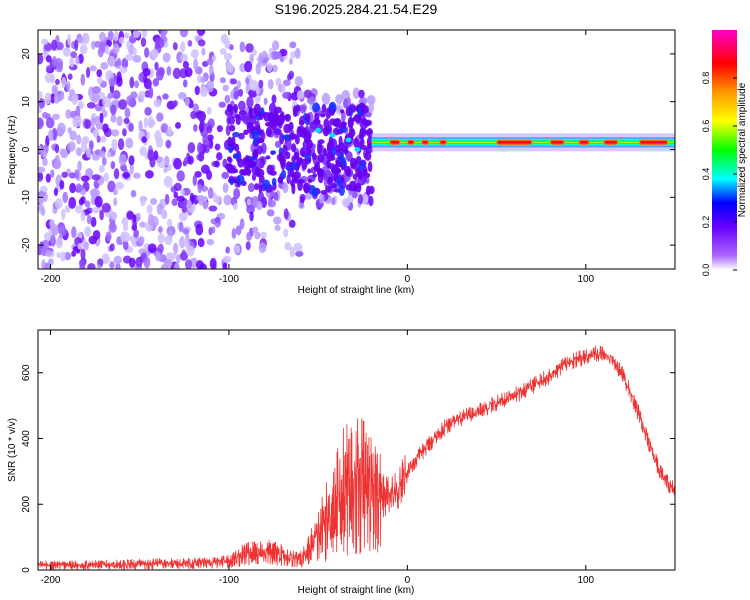  What do you see at coordinates (26, 197) in the screenshot?
I see `spectrogram-y-tick-label: -10` at bounding box center [26, 197].